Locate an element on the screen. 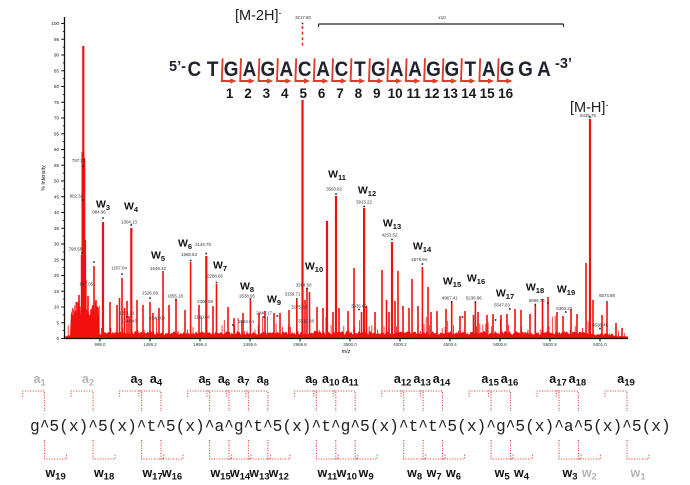  svg-text: 2940.17 is located at coordinates (264, 313).